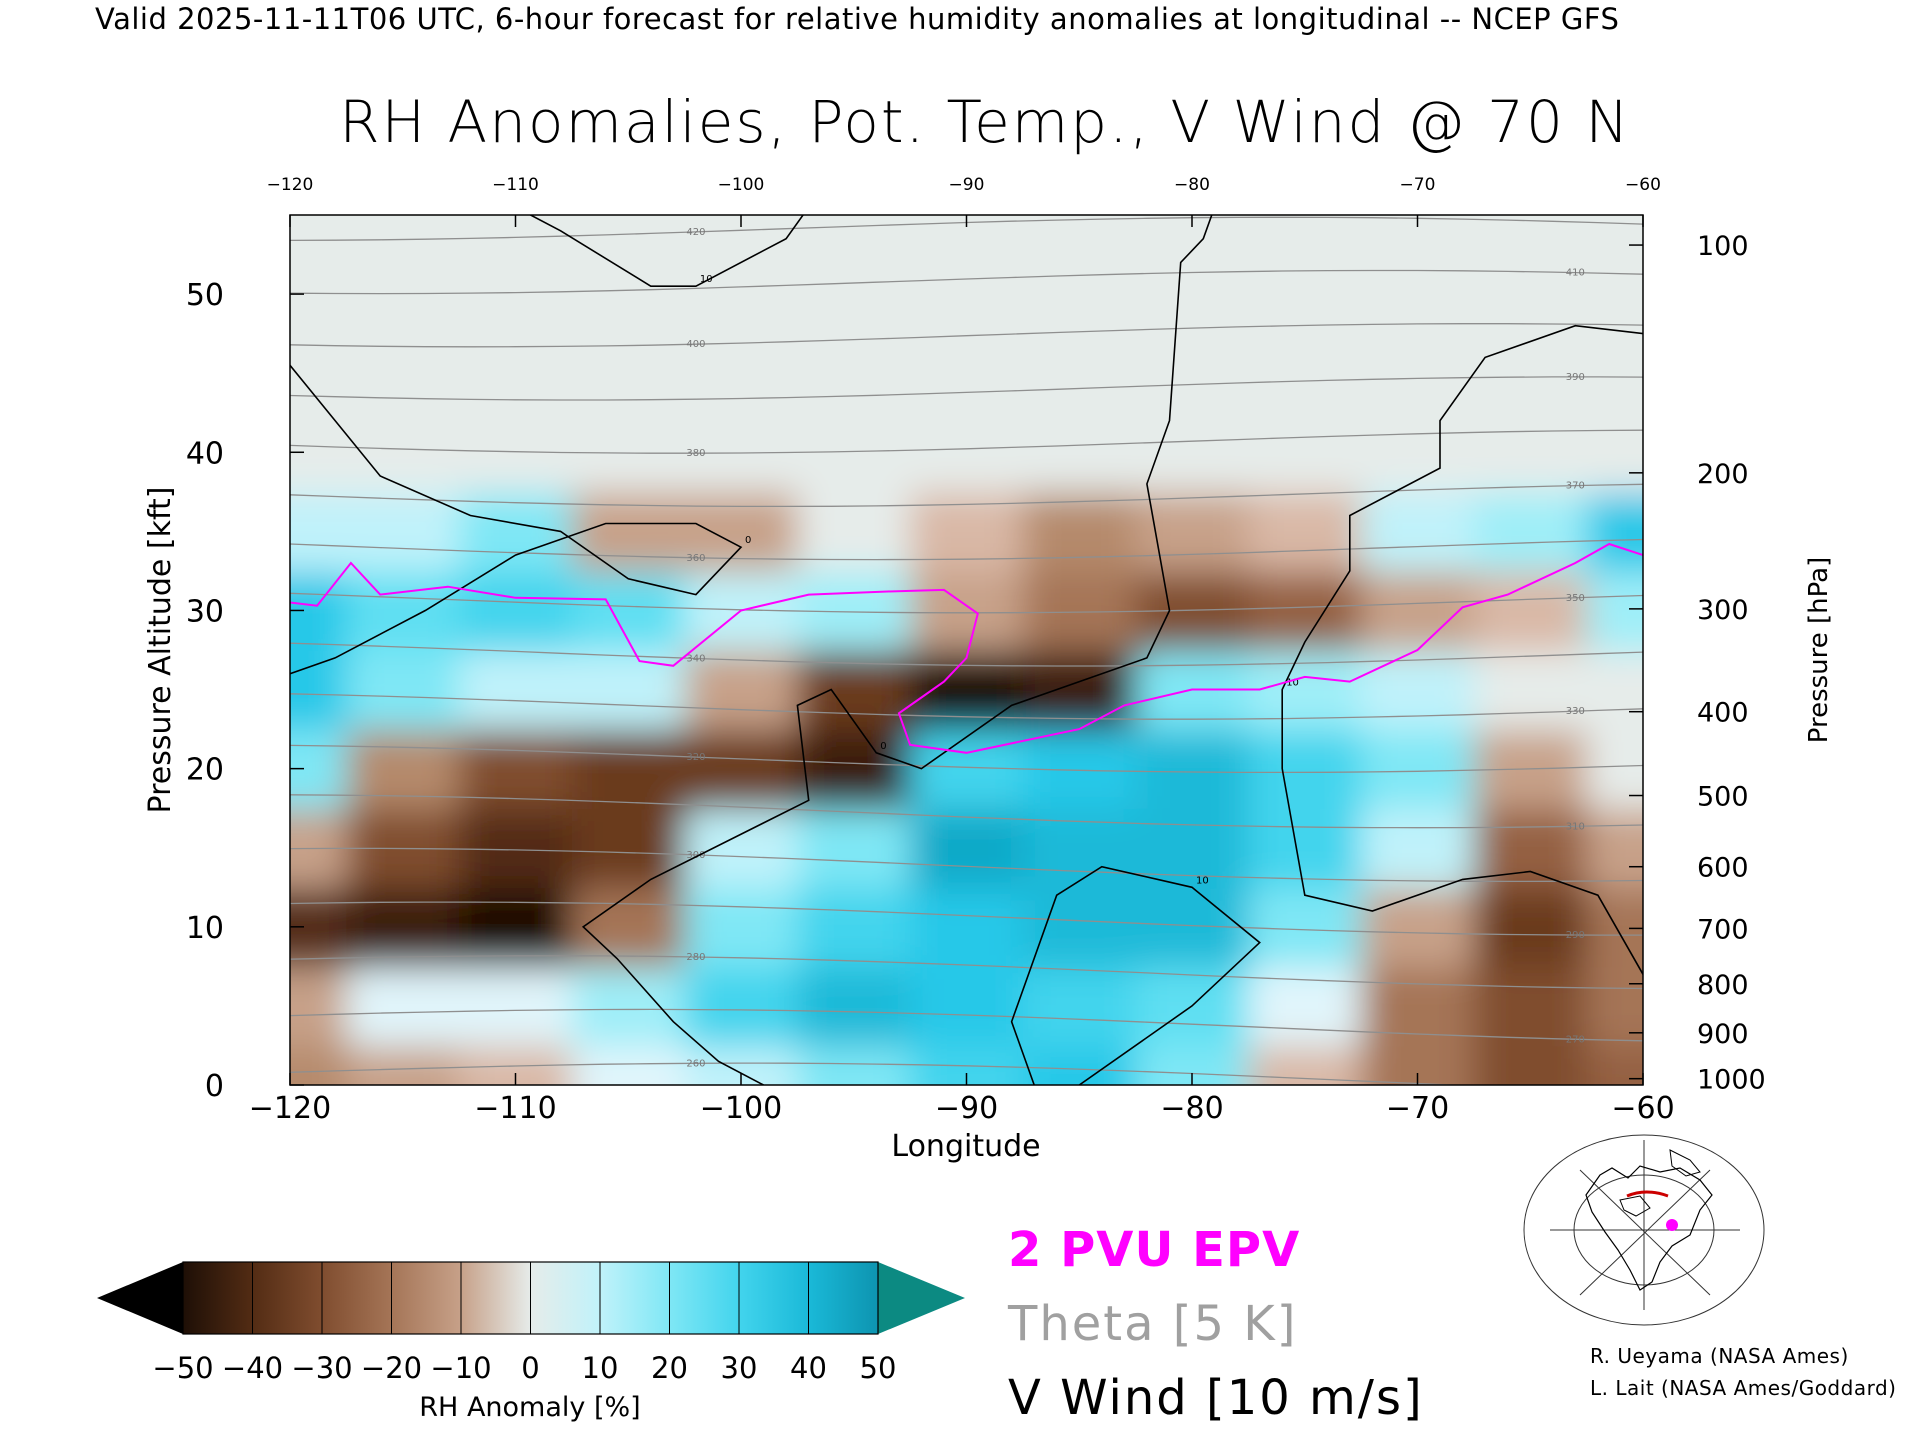 This screenshot has height=1440, width=1920. What do you see at coordinates (669, 1368) in the screenshot?
I see `colorbar-tick-label: 20` at bounding box center [669, 1368].